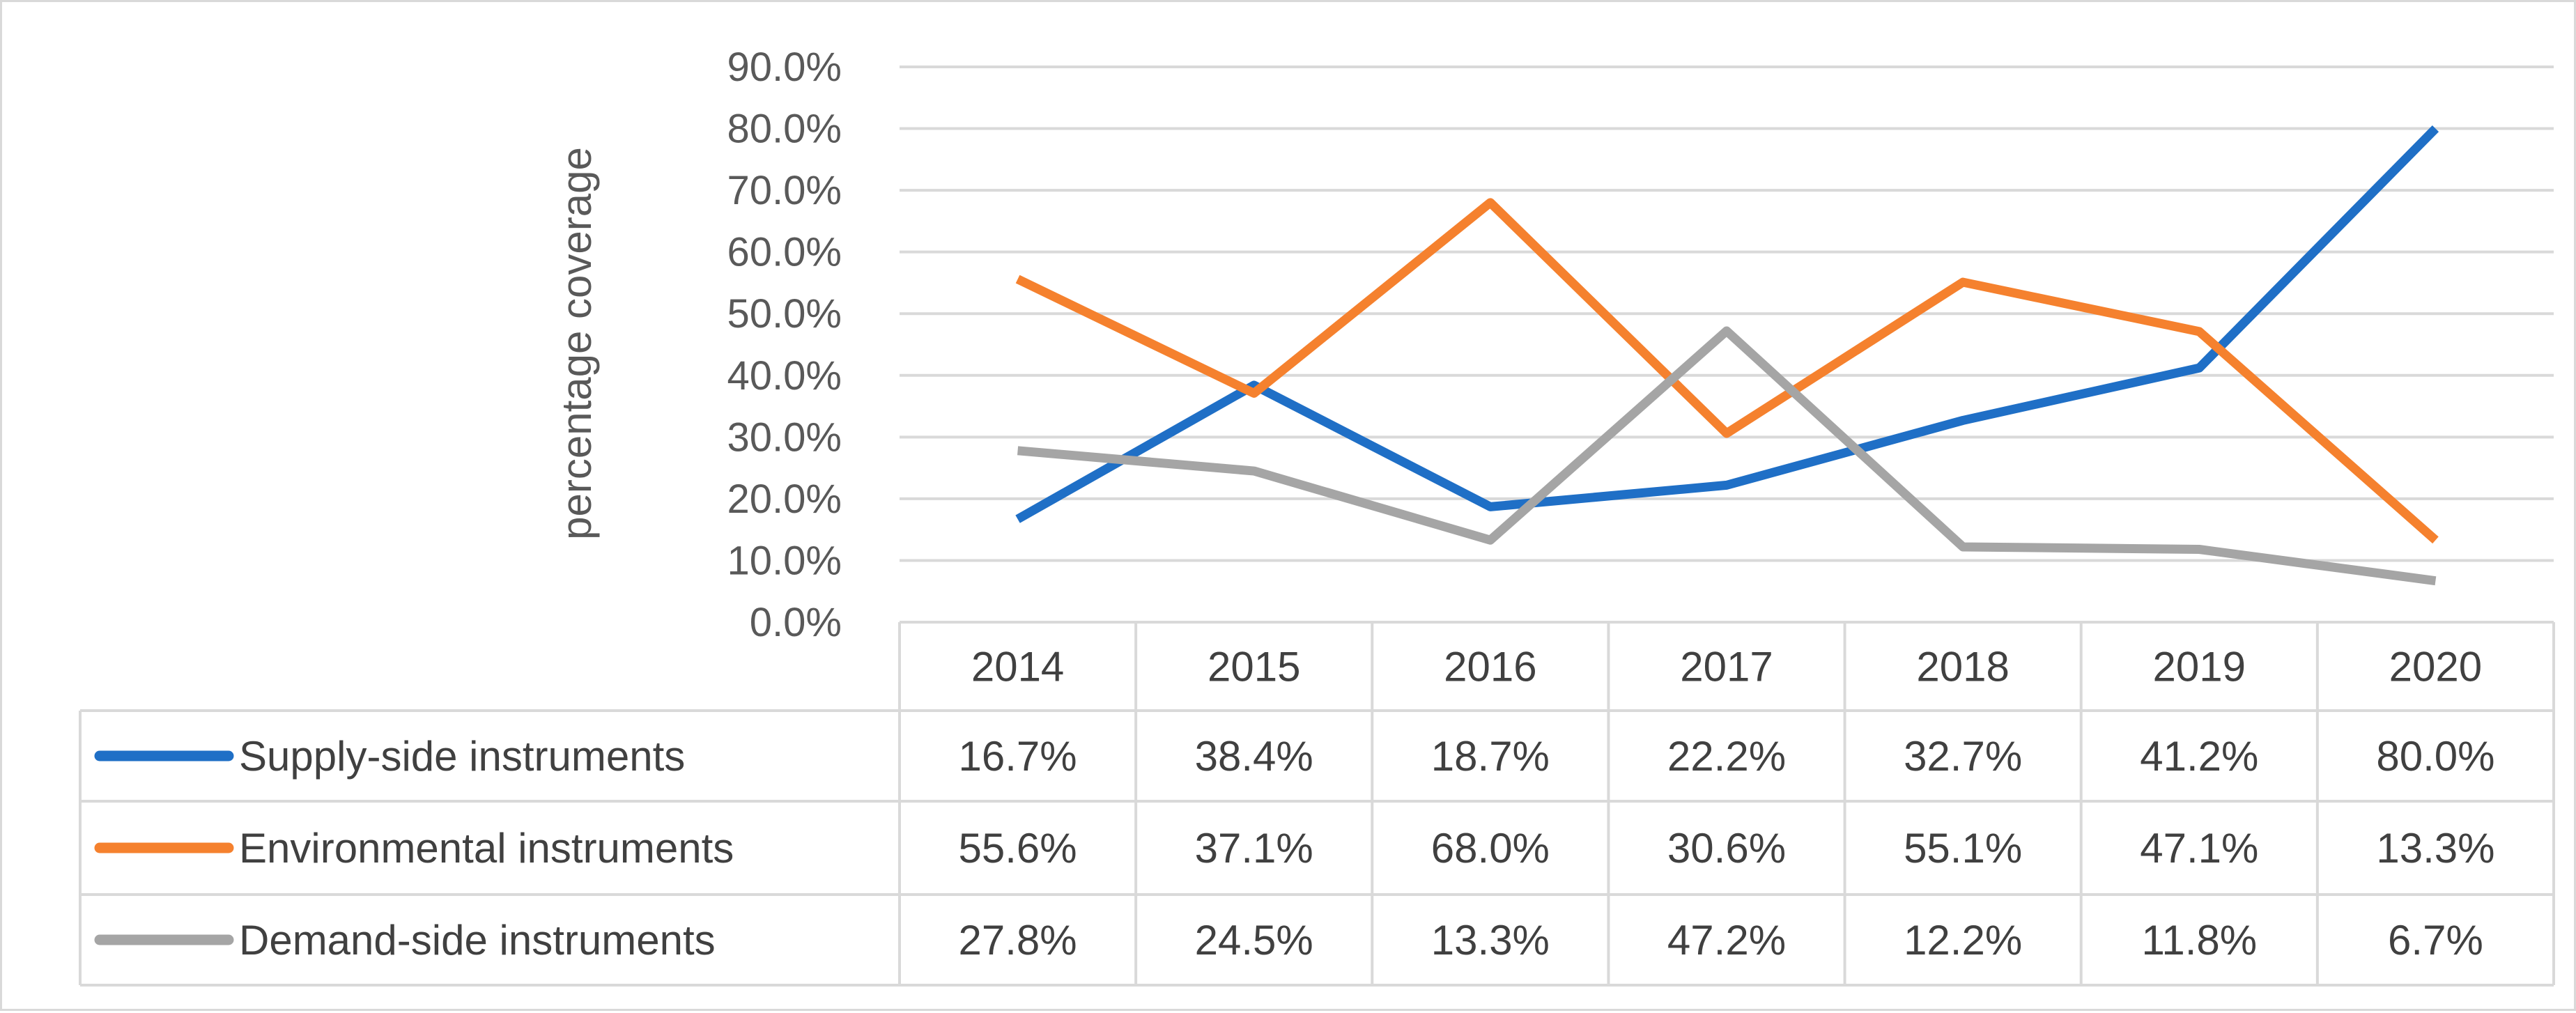 This screenshot has height=1013, width=2576. I want to click on data-label: 12.2%, so click(1963, 940).